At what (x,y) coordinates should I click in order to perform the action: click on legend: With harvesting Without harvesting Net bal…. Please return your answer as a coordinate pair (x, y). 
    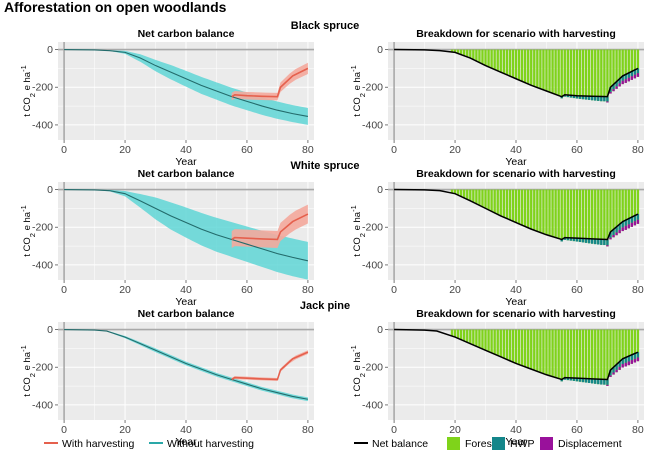
    Looking at the image, I should click on (333, 443).